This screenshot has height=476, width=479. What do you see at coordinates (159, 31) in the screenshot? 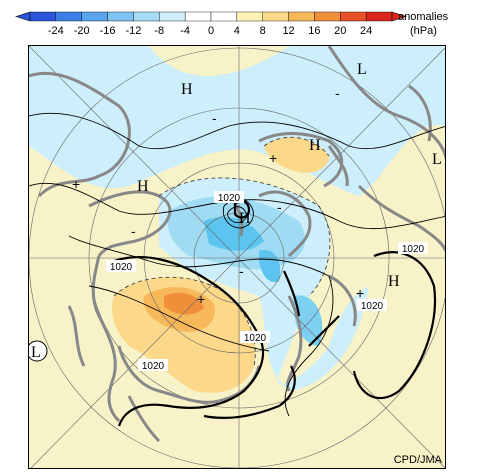
I see `colorbar-tick-label: -8` at bounding box center [159, 31].